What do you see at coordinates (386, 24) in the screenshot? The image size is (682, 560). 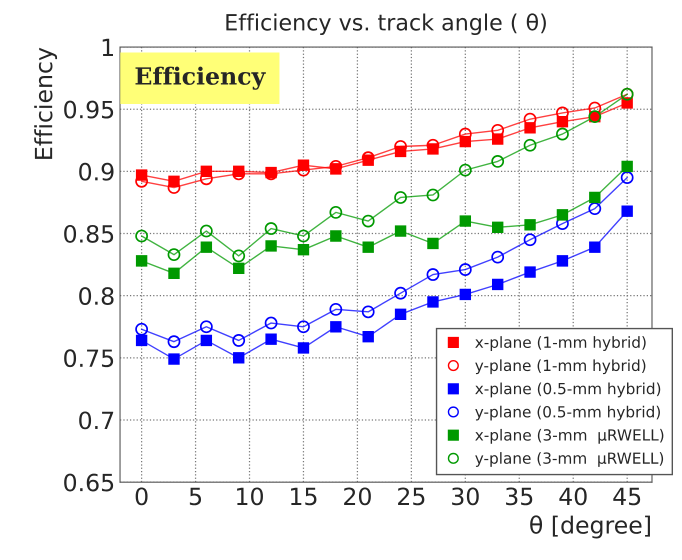 I see `chart-title: Efficiency vs. track angle ( θ)` at bounding box center [386, 24].